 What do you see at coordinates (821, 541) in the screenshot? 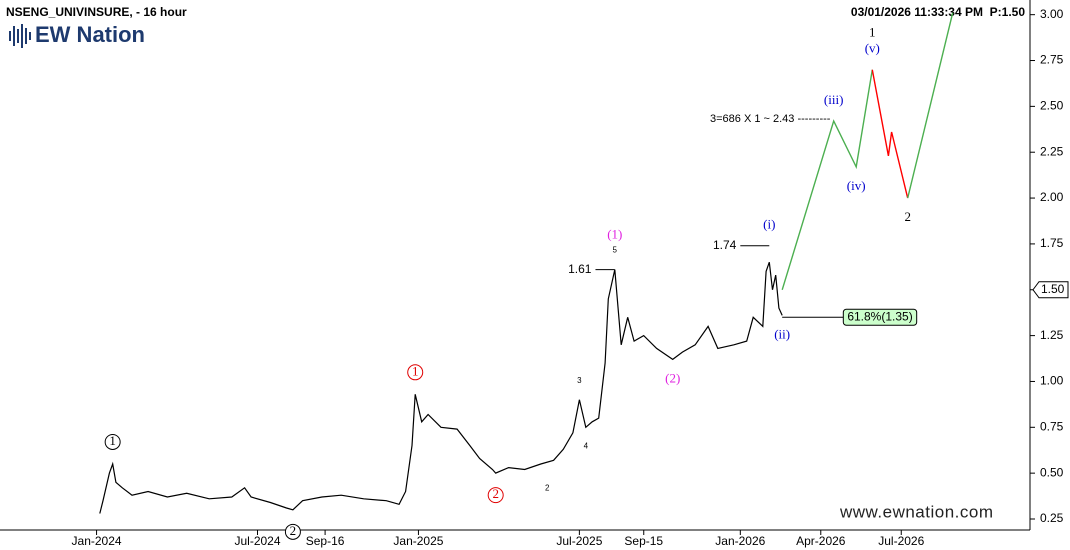
I see `x-tick-label: Apr-2026` at bounding box center [821, 541].